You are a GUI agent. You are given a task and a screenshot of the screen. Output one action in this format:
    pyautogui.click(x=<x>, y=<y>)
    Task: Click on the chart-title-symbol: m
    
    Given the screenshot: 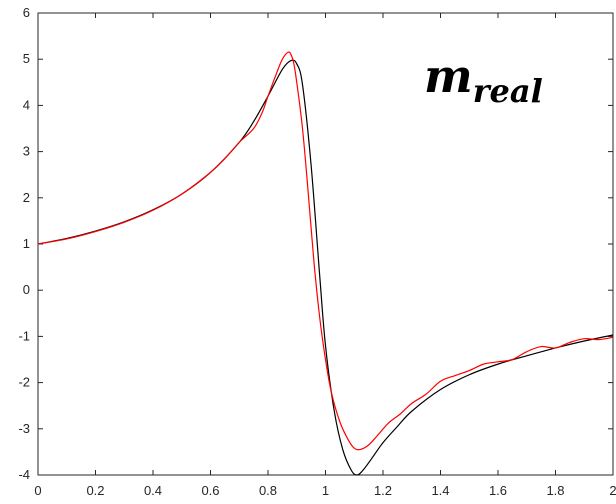 What is the action you would take?
    pyautogui.click(x=448, y=76)
    